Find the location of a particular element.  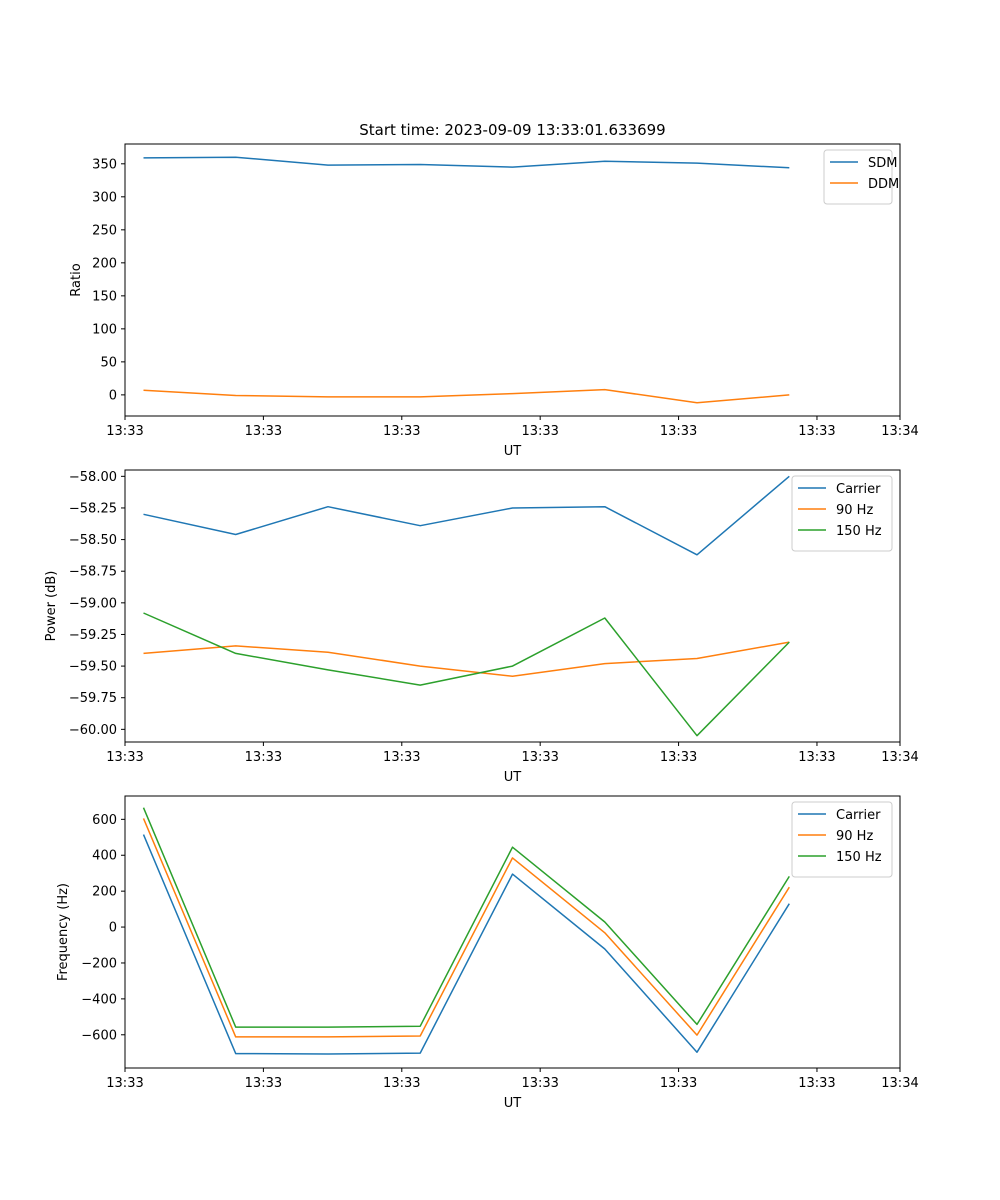

y-tick-label: 250 is located at coordinates (104, 230).